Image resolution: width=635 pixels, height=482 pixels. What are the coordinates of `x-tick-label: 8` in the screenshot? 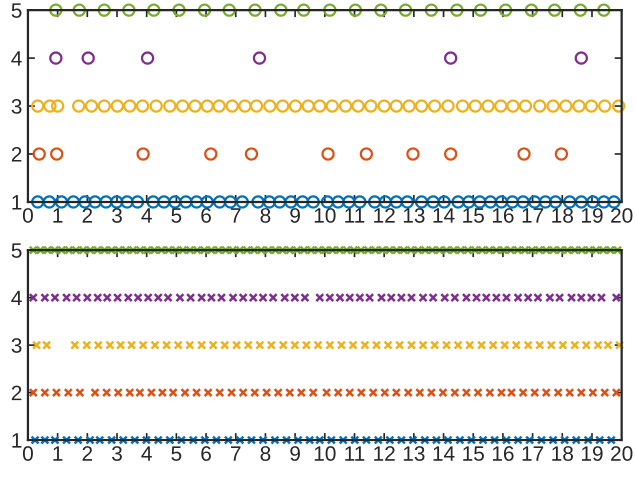 It's located at (265, 453).